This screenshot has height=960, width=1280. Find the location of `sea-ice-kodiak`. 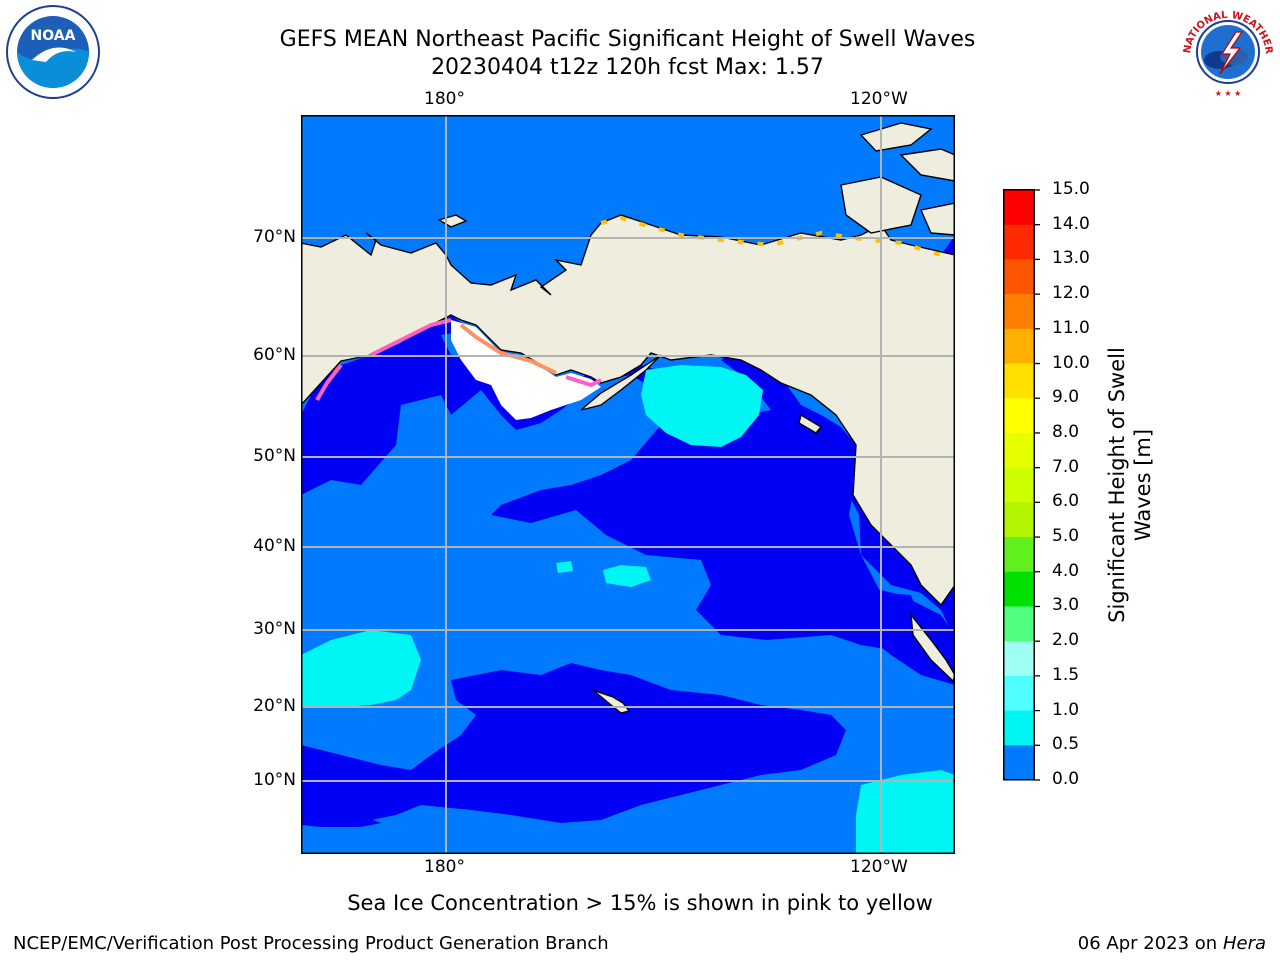

sea-ice-kodiak is located at coordinates (583, 381).